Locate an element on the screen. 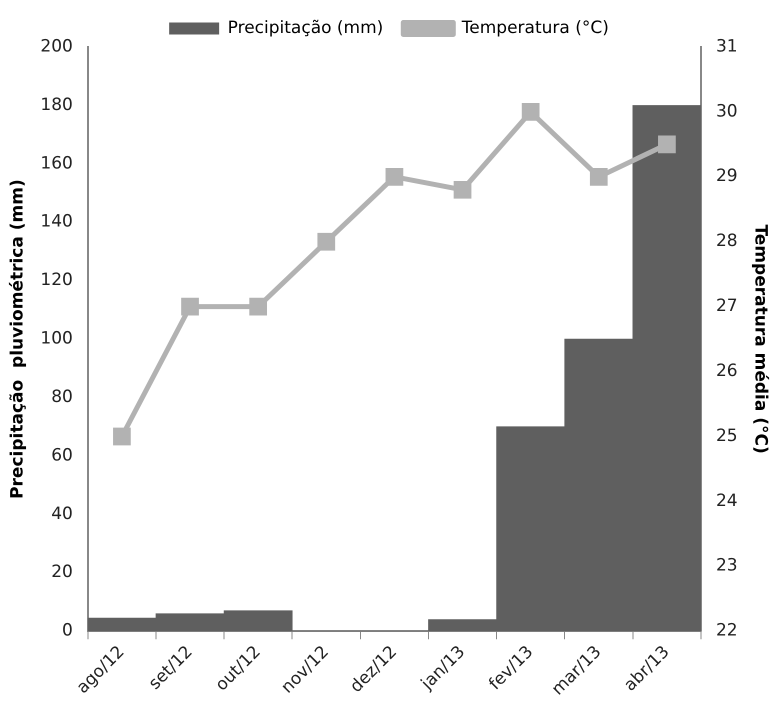  y2-tick-label: 28 is located at coordinates (727, 241).